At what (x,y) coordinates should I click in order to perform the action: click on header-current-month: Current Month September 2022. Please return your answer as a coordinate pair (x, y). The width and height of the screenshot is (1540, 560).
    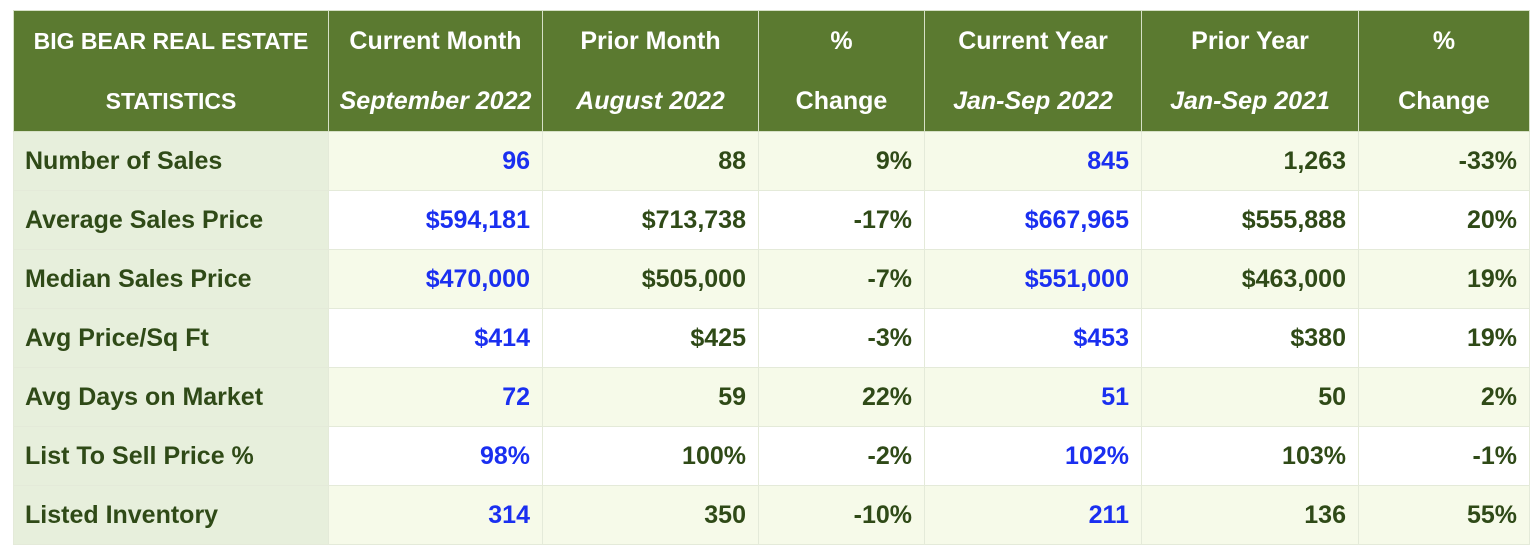
    Looking at the image, I should click on (435, 71).